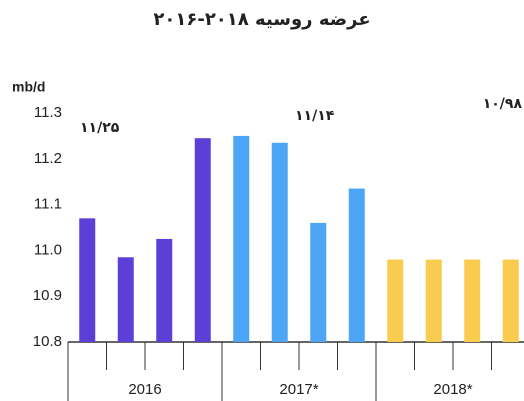 The image size is (524, 401). What do you see at coordinates (47, 341) in the screenshot?
I see `y-tick-label: 10.8` at bounding box center [47, 341].